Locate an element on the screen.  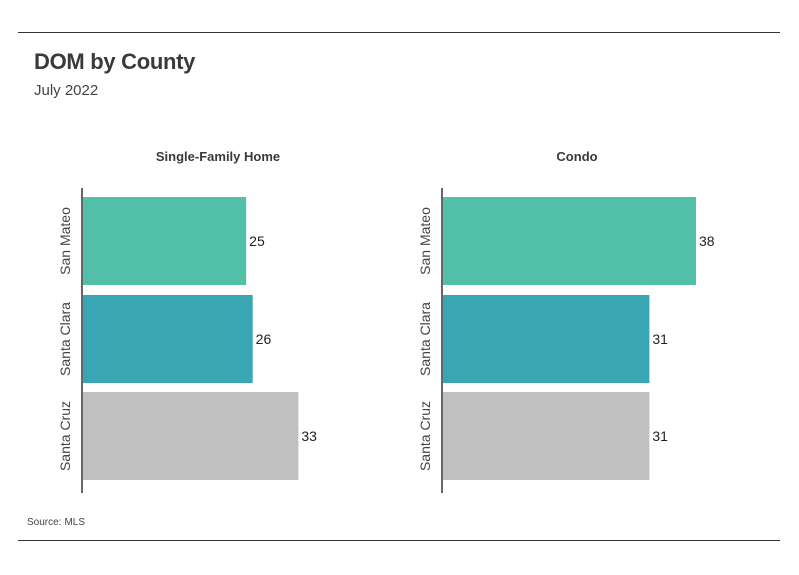
panel-title-single-family-home: Single-Family Home is located at coordinates (218, 156).